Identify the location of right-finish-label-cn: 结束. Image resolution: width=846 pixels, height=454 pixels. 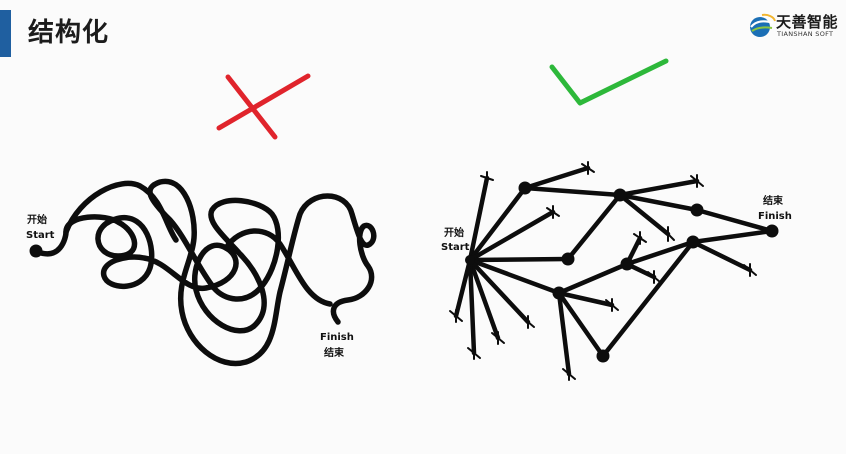
(773, 200).